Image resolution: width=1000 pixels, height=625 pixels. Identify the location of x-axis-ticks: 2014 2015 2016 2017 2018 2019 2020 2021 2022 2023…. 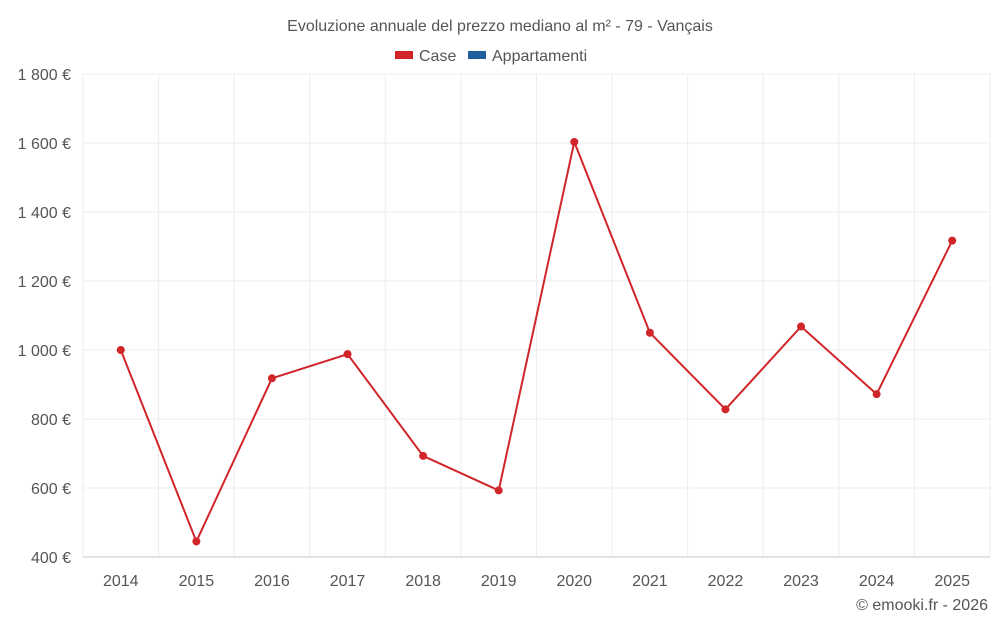
(536, 581).